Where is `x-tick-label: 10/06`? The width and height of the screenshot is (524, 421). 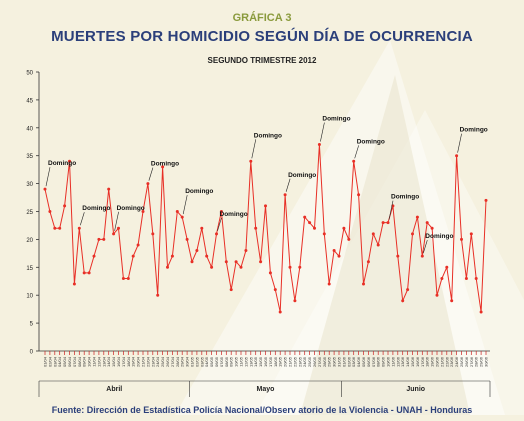 x-tick-label: 10/06 is located at coordinates (388, 361).